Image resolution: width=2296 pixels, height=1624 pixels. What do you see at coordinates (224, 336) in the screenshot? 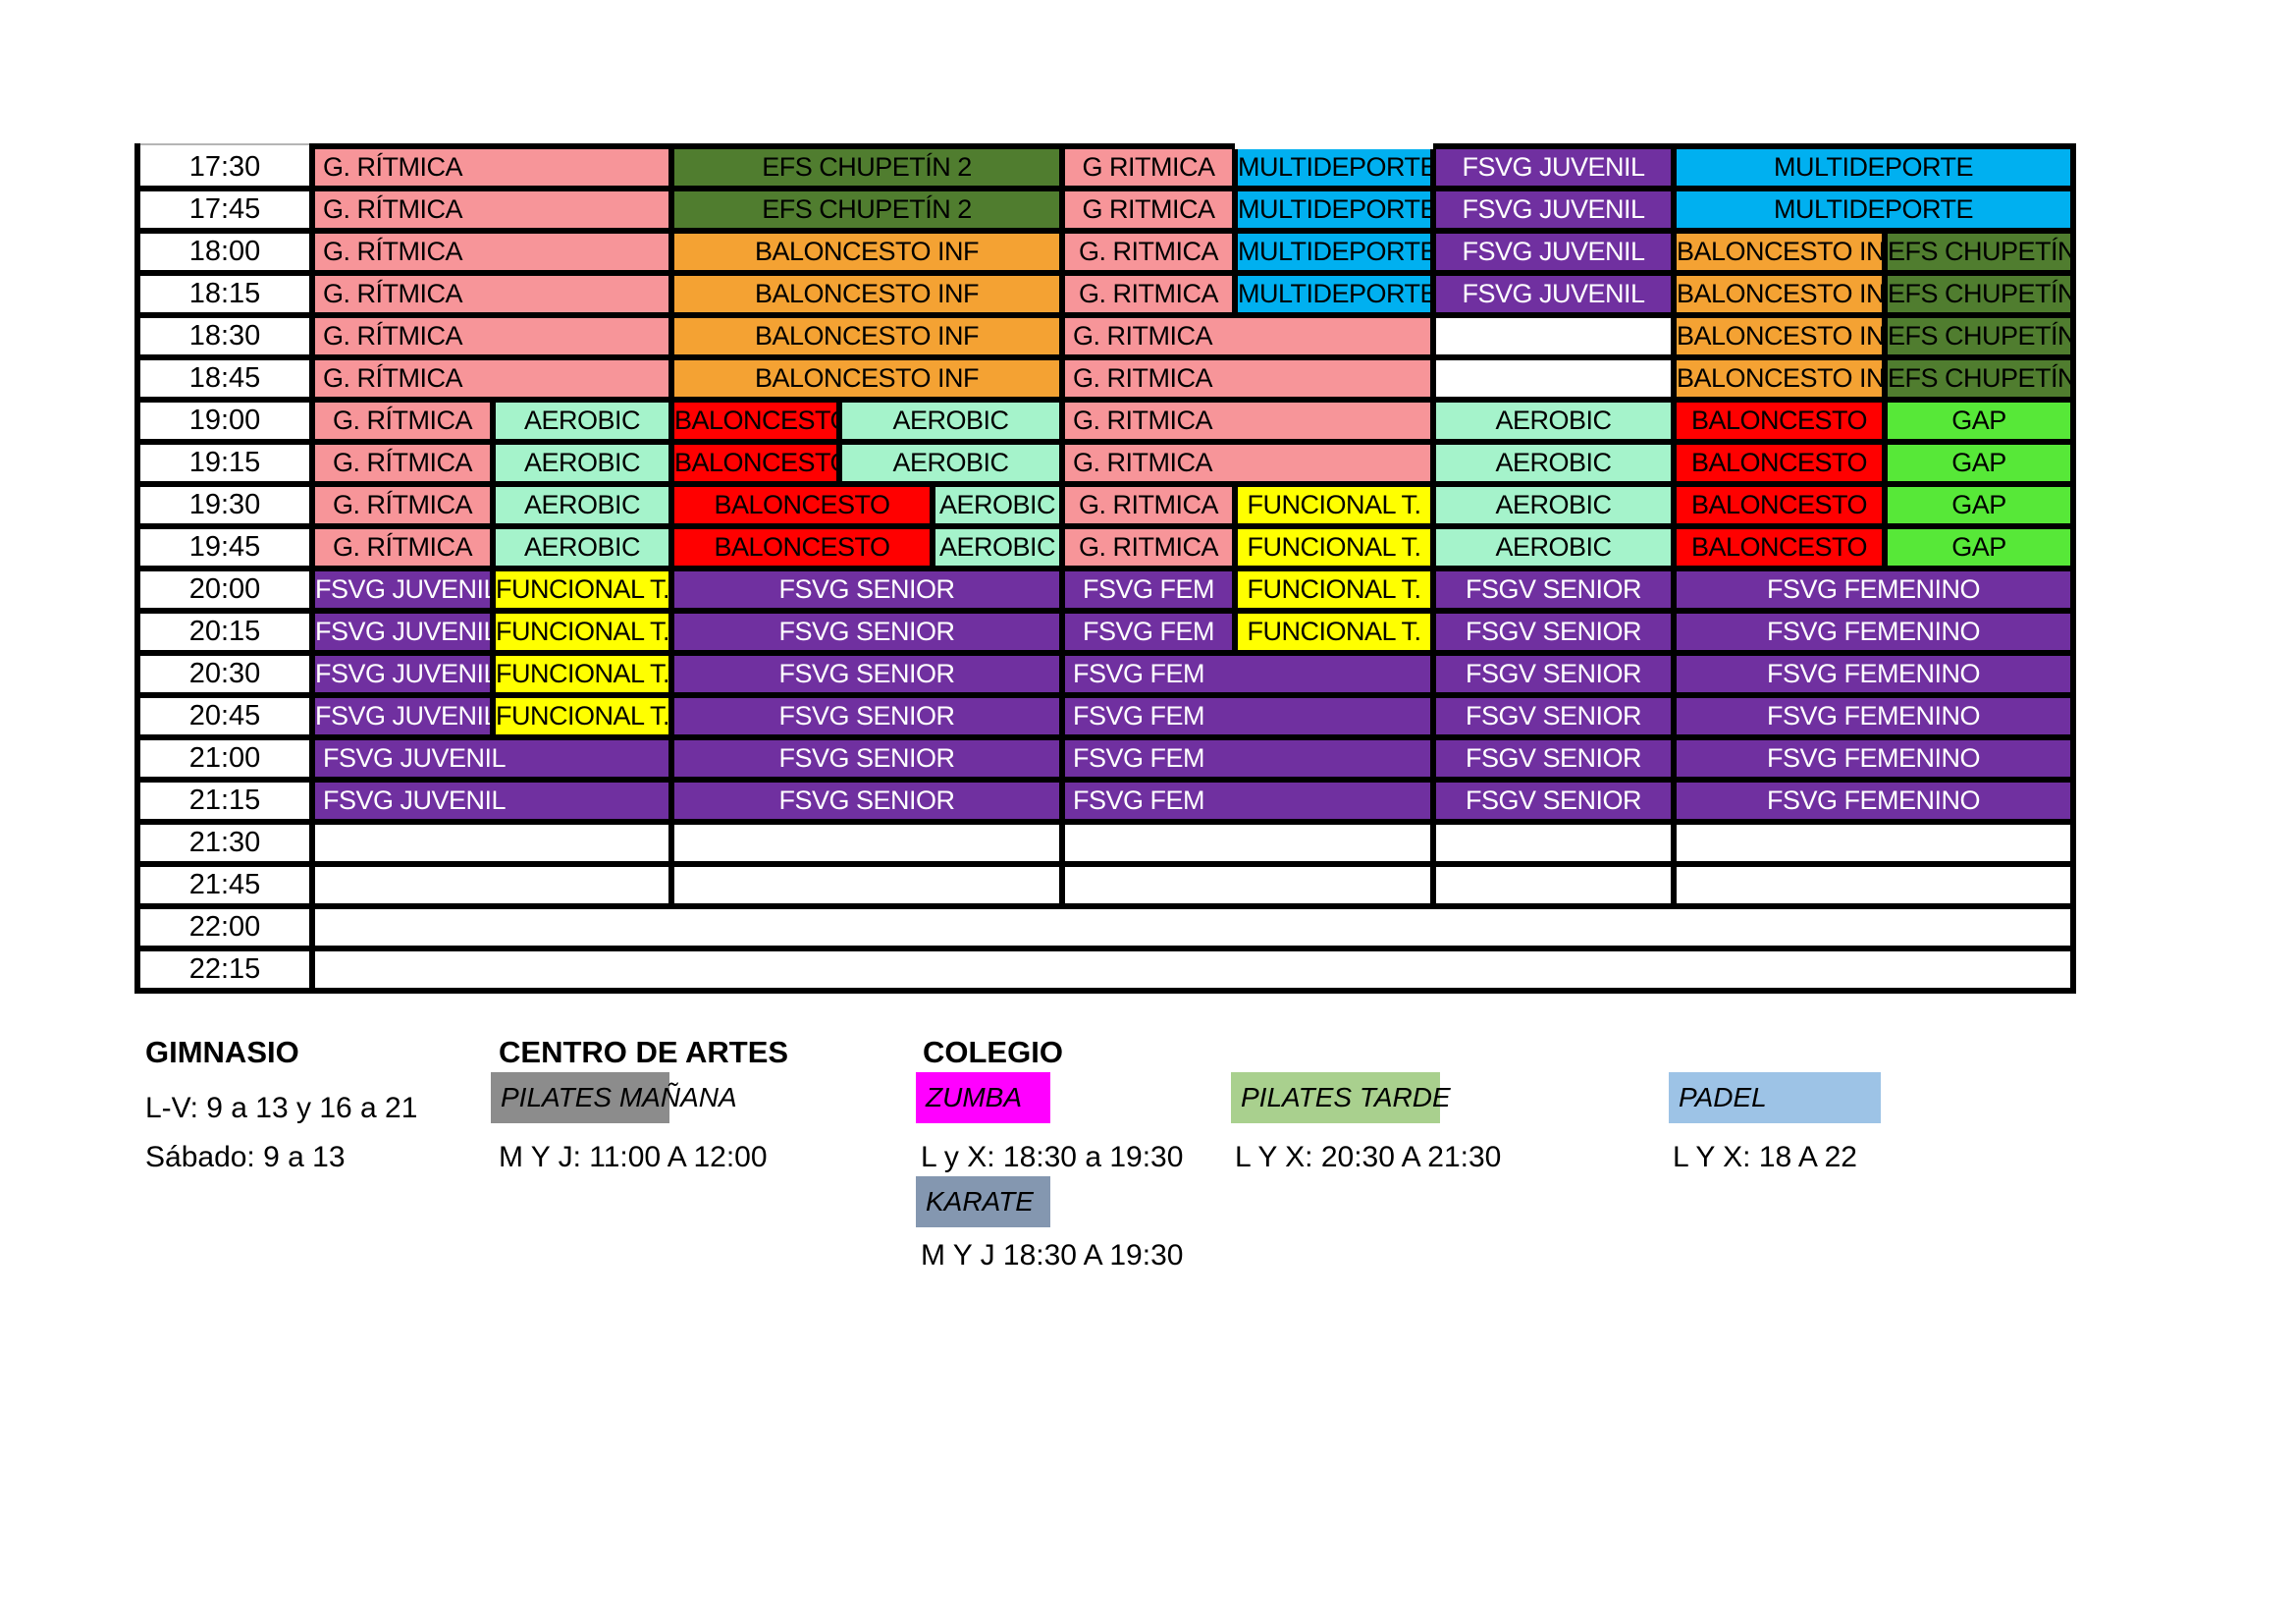
I see `time-cell: 18:30` at bounding box center [224, 336].